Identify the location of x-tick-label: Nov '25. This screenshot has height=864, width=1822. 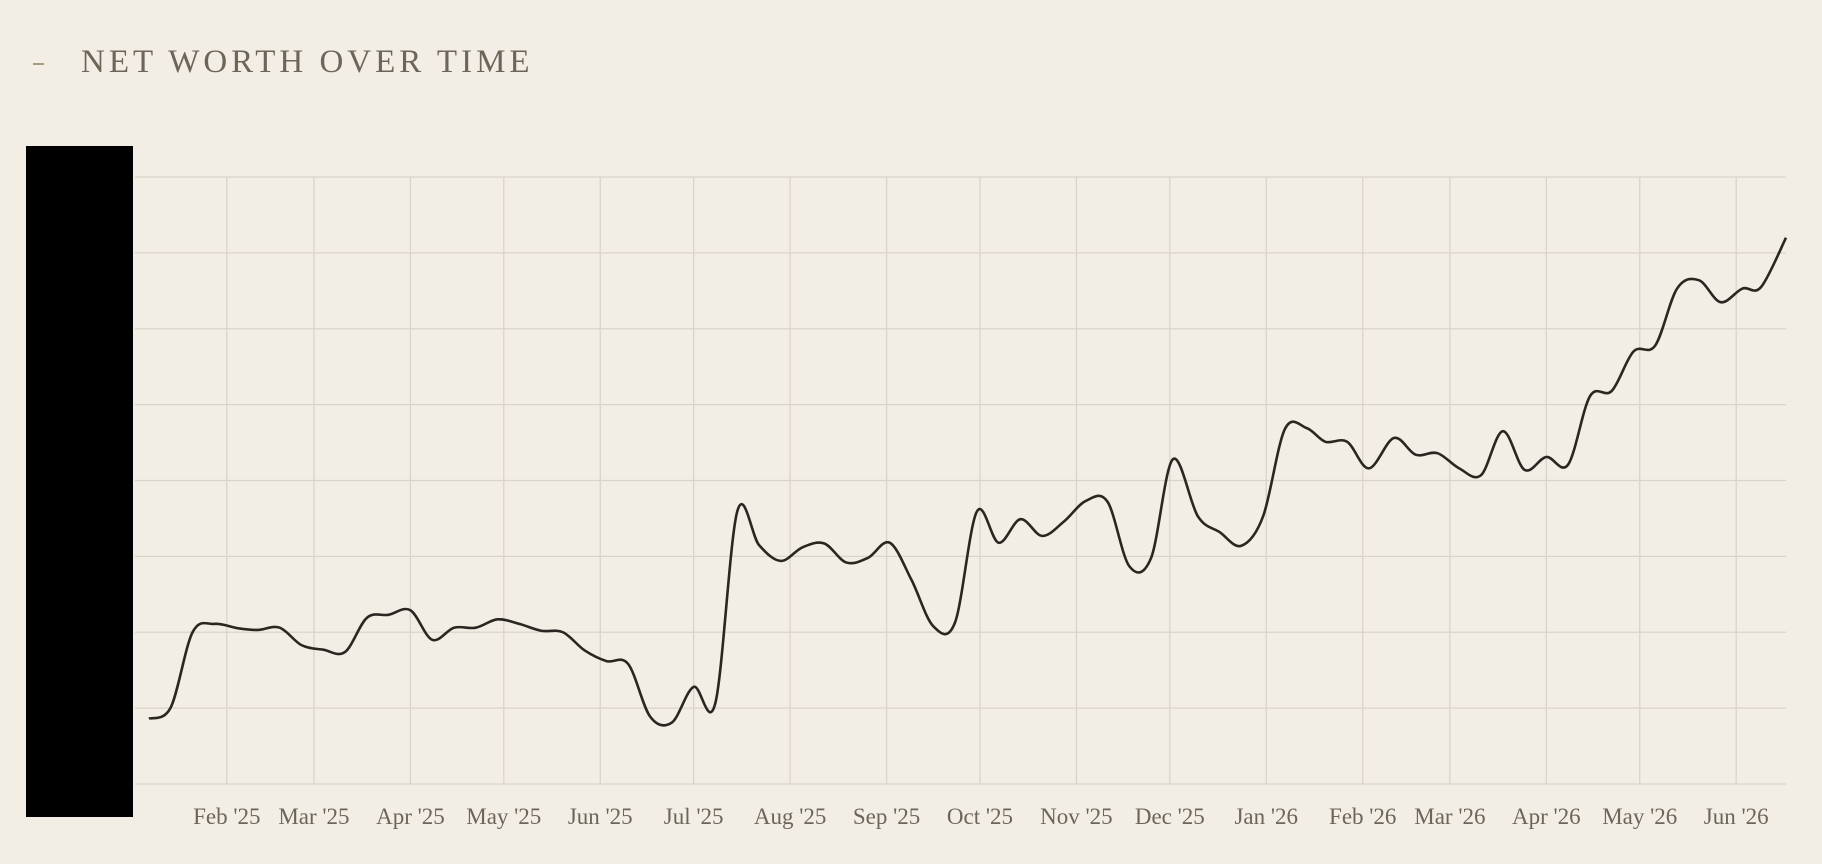
(1076, 816).